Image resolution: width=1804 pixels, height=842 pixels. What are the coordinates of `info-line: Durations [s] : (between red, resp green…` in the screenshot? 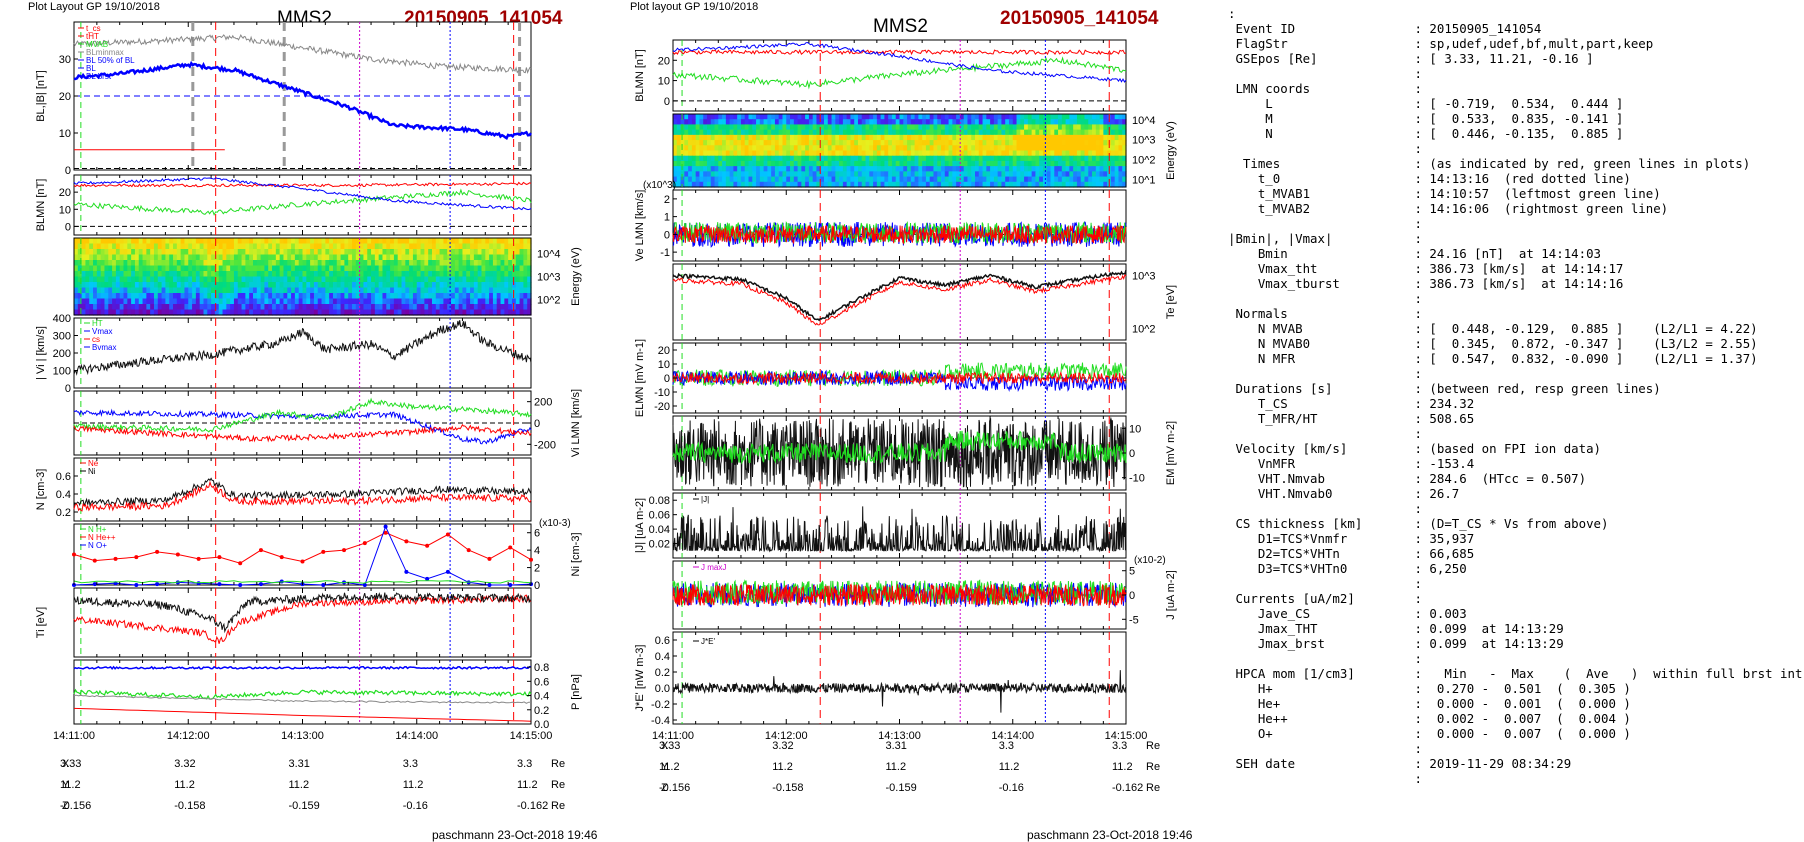 It's located at (1444, 388).